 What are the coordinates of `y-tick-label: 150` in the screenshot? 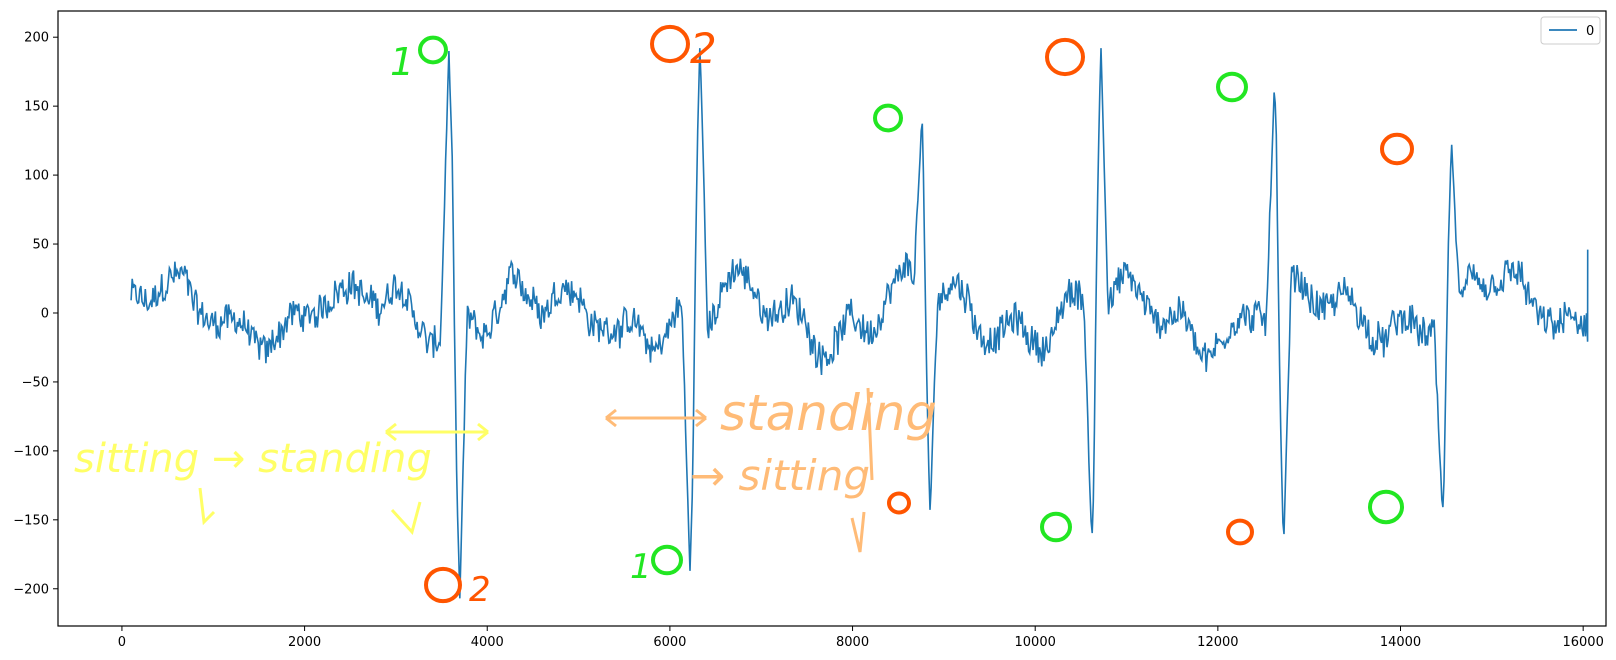 It's located at (36, 107).